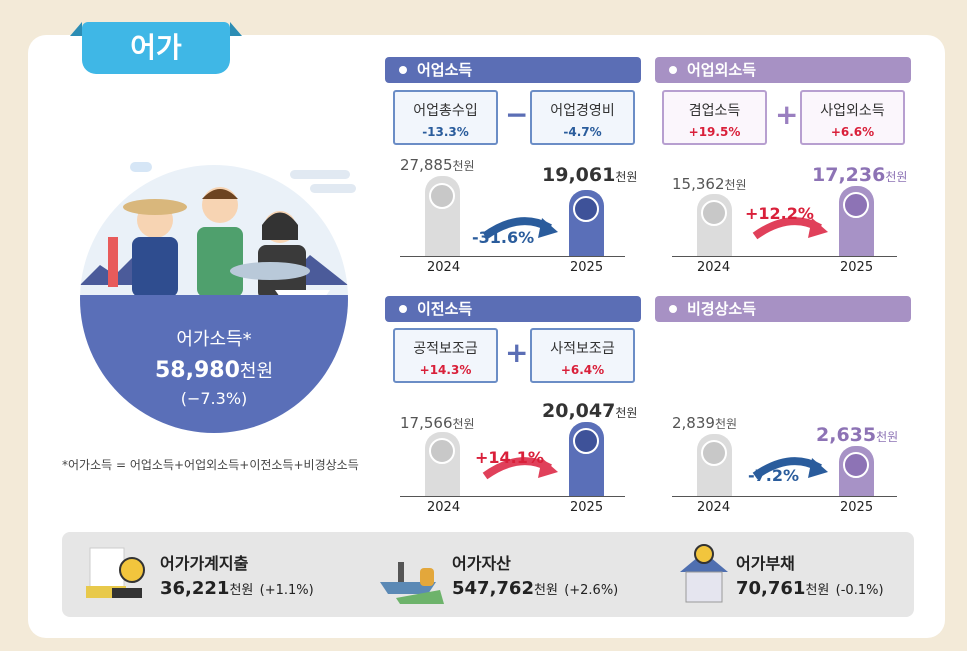  I want to click on transfer-change: +14.1%, so click(509, 457).